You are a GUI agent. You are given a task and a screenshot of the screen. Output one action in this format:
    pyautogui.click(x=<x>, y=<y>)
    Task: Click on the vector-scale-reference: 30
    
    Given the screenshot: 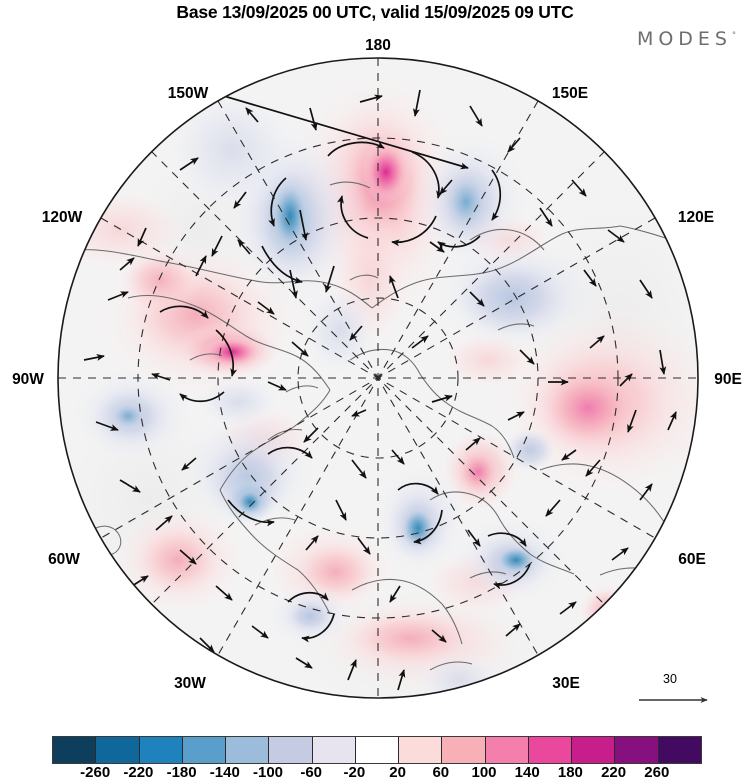 What is the action you would take?
    pyautogui.click(x=680, y=694)
    